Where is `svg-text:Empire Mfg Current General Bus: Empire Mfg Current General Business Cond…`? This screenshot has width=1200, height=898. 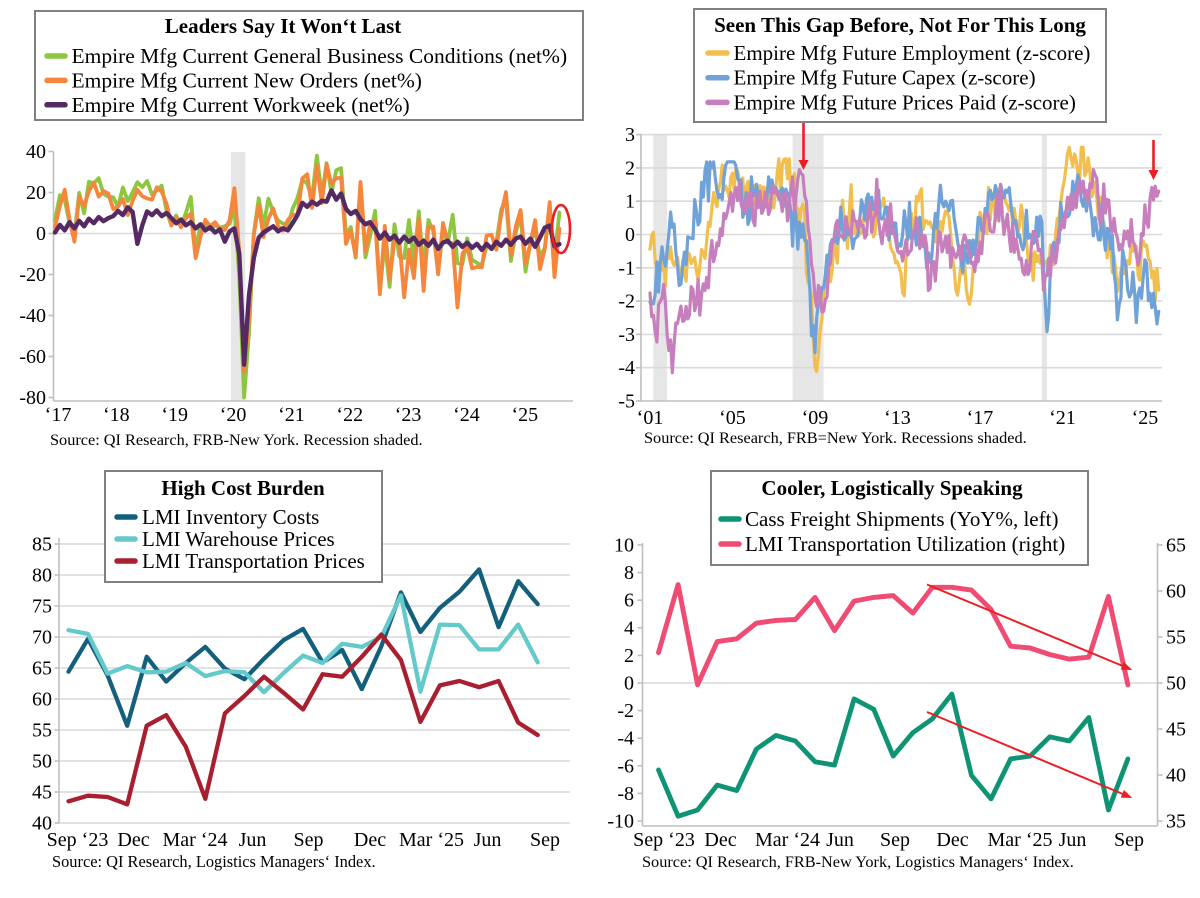
svg-text:Empire Mfg Current General Bus: Empire Mfg Current General Business Cond… is located at coordinates (320, 56).